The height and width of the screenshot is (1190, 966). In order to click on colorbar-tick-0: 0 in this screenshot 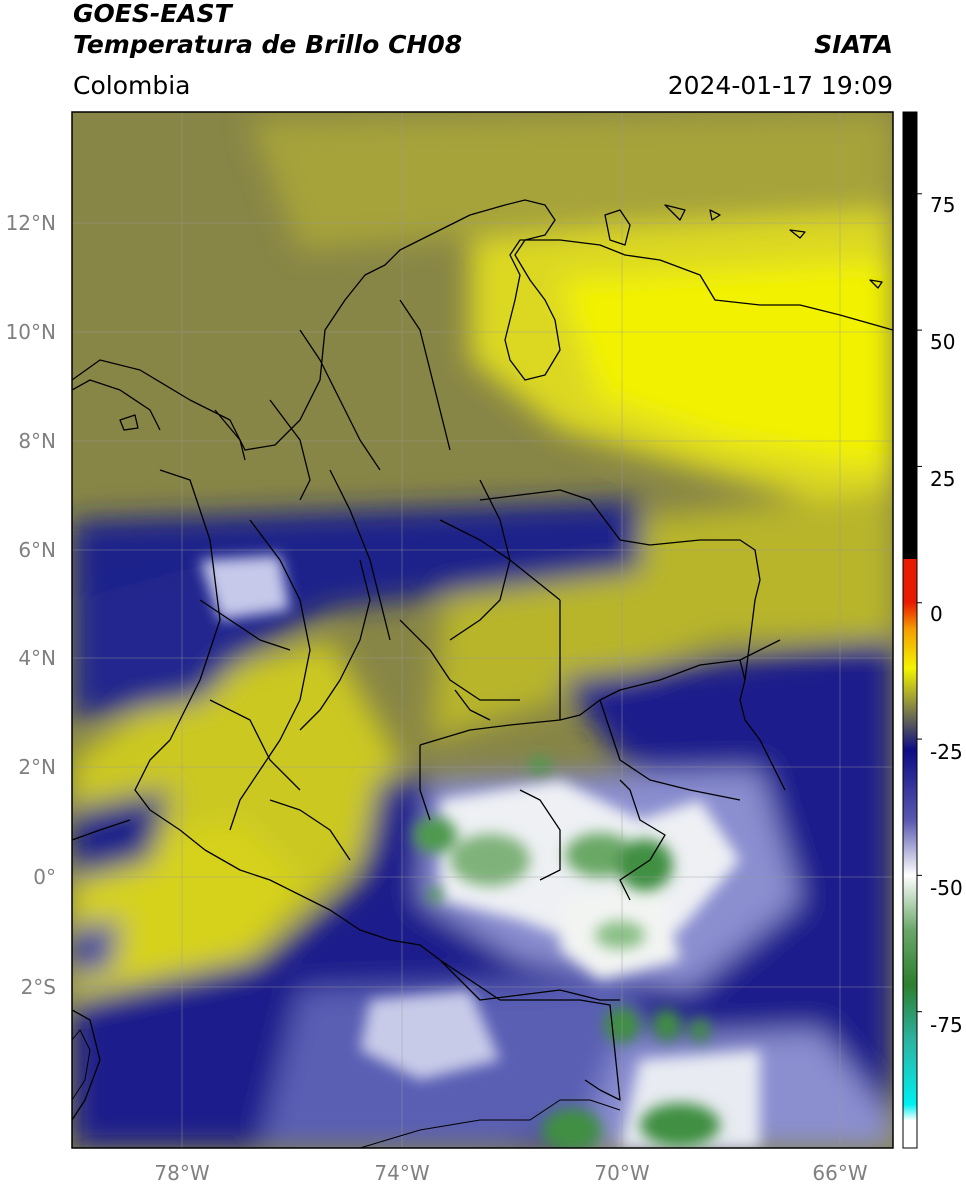, I will do `click(936, 614)`.